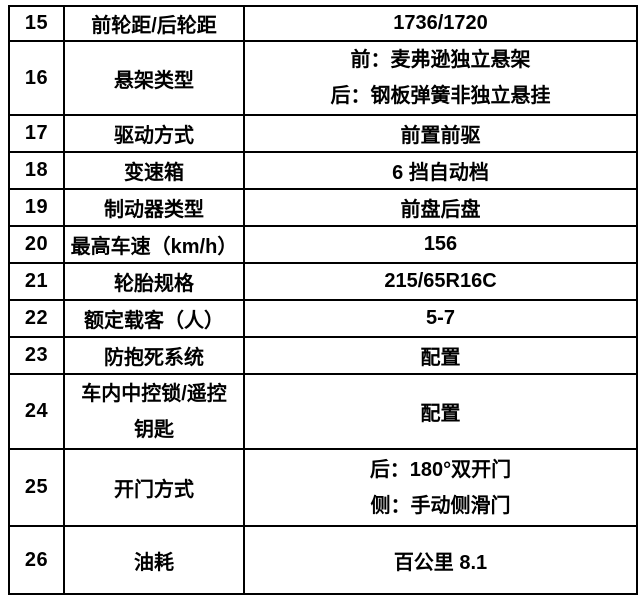 The width and height of the screenshot is (643, 604). What do you see at coordinates (440, 60) in the screenshot?
I see `value-line: 前：麦弗逊独立悬架` at bounding box center [440, 60].